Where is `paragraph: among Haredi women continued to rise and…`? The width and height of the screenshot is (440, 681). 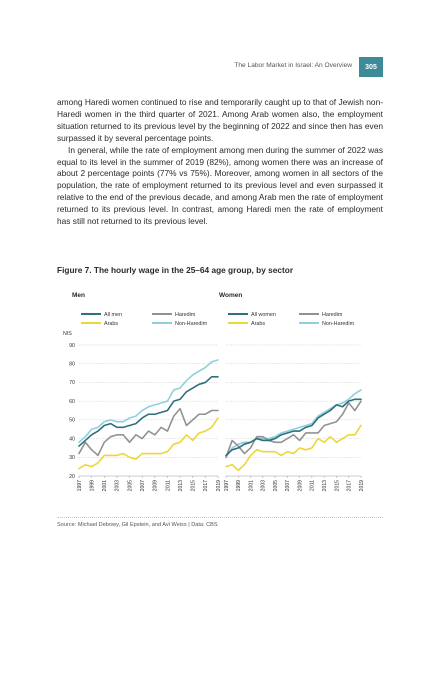 paragraph: among Haredi women continued to rise and… is located at coordinates (220, 120).